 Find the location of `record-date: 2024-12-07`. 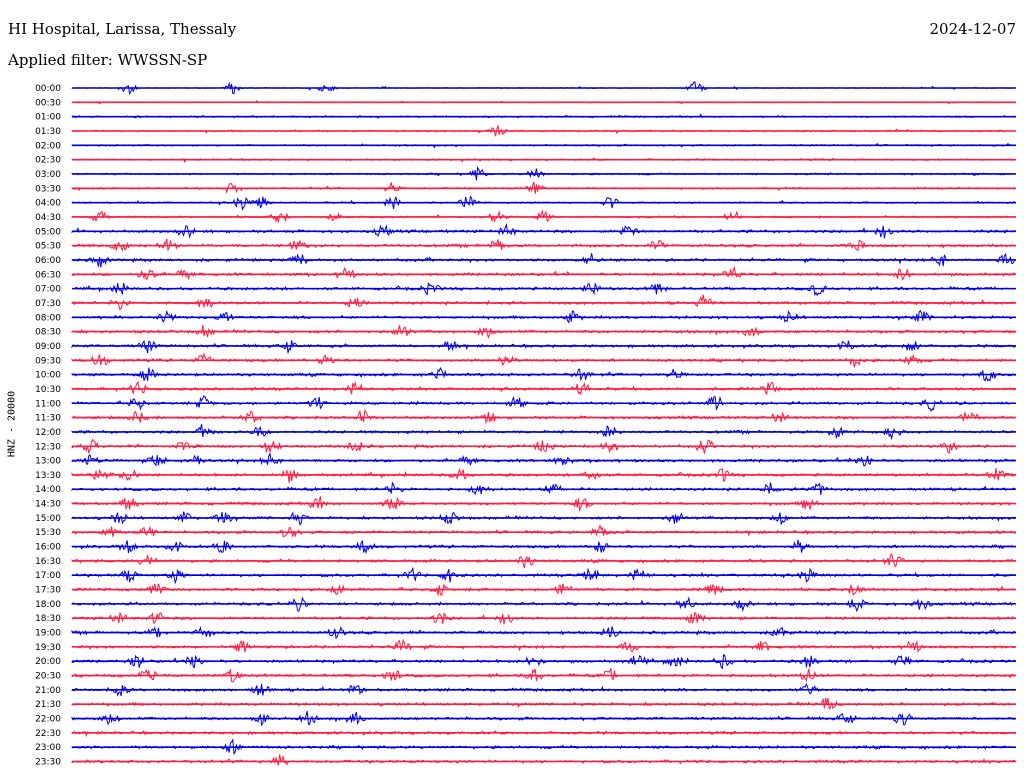

record-date: 2024-12-07 is located at coordinates (972, 29).